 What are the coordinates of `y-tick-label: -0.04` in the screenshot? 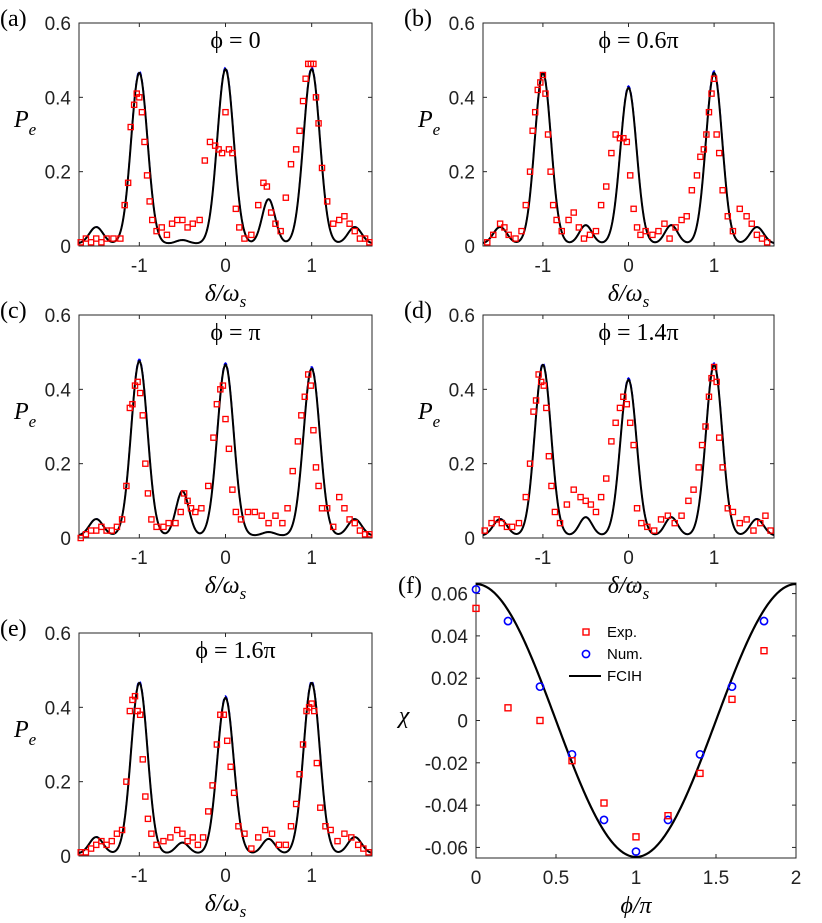 It's located at (447, 806).